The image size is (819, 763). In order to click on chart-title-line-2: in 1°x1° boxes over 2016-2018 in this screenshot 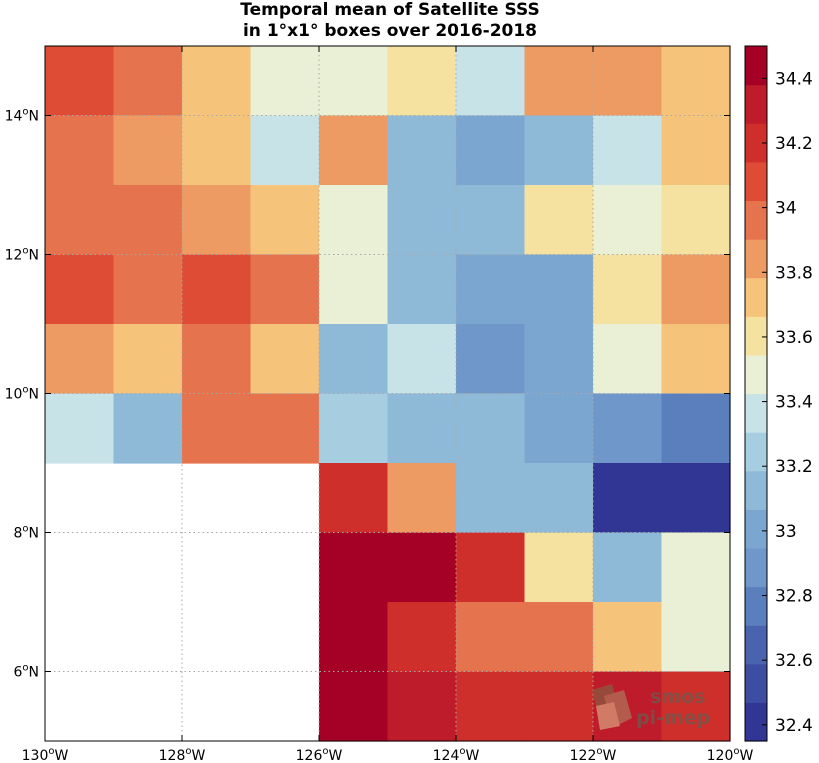, I will do `click(390, 31)`.